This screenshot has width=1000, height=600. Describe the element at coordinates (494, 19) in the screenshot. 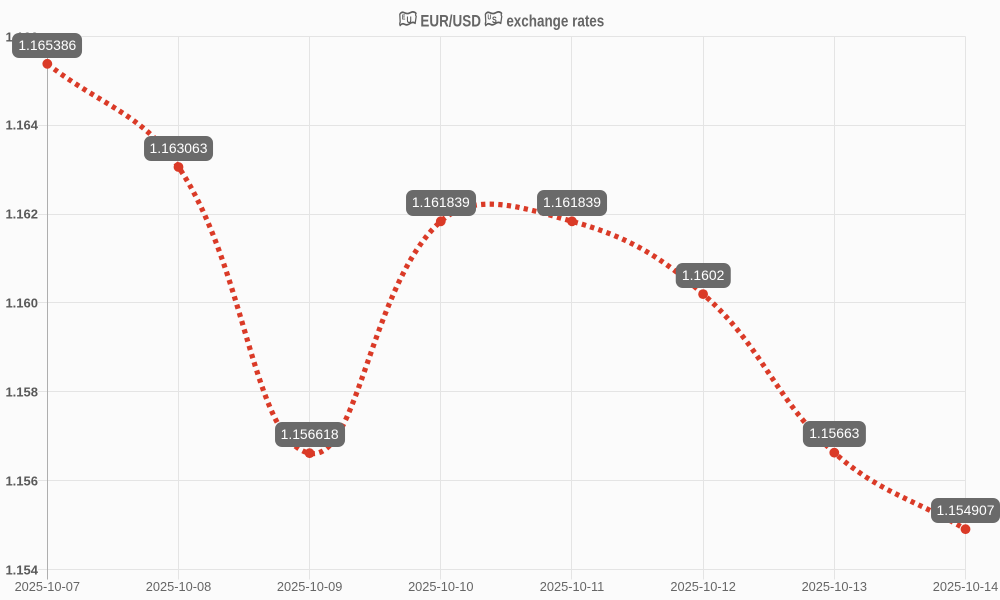

I see `svg-text: S` at that location.